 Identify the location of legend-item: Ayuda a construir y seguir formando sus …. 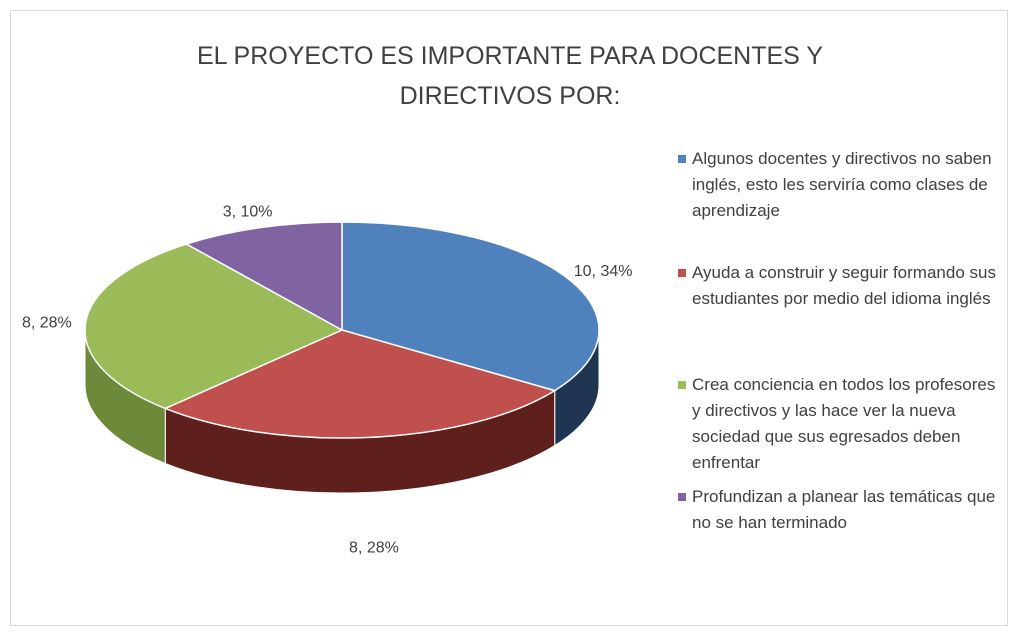
(841, 286).